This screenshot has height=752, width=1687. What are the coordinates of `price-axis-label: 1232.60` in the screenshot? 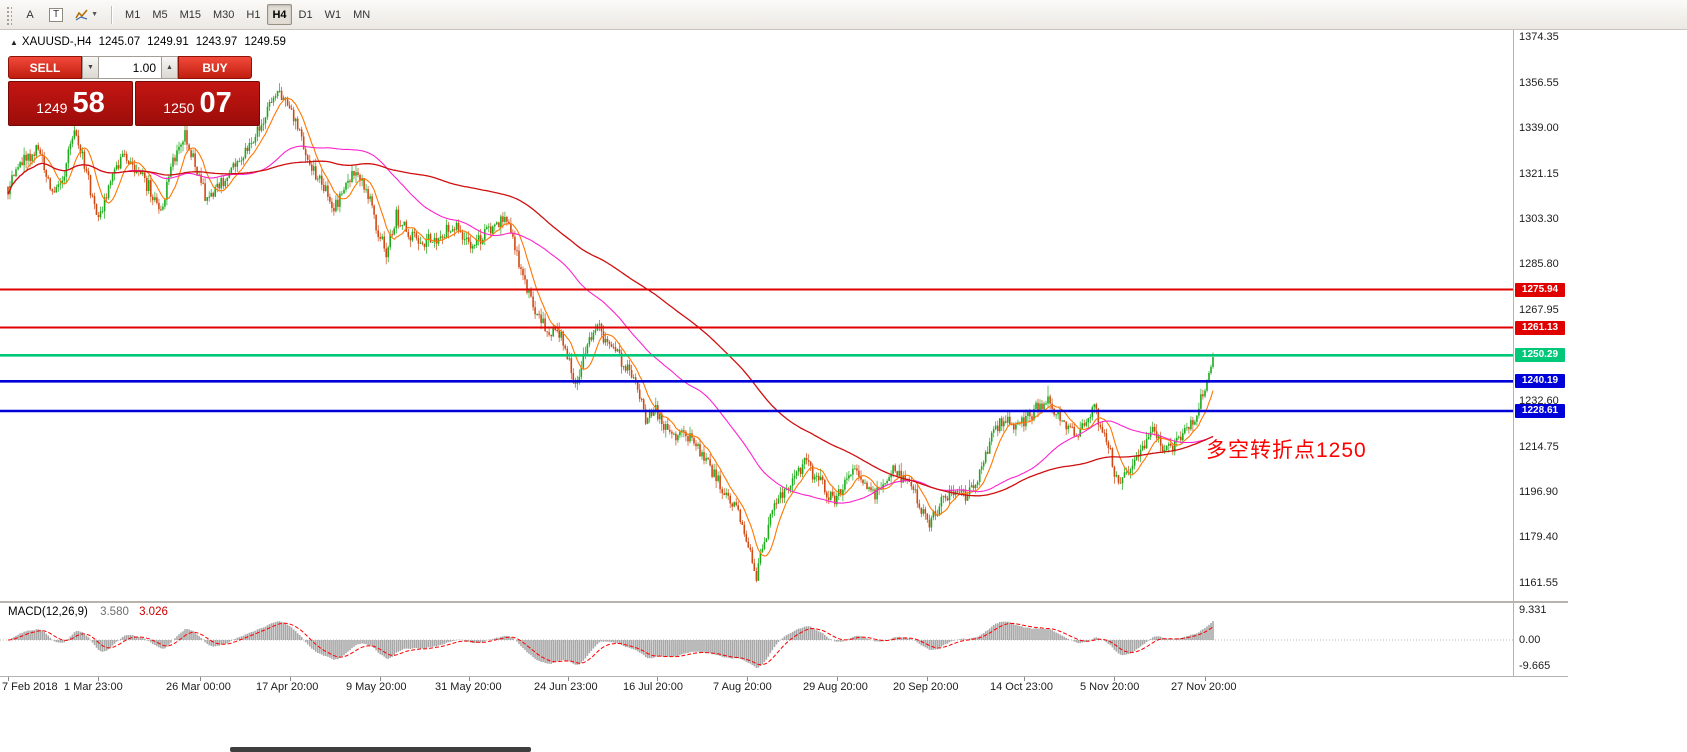 It's located at (1539, 400).